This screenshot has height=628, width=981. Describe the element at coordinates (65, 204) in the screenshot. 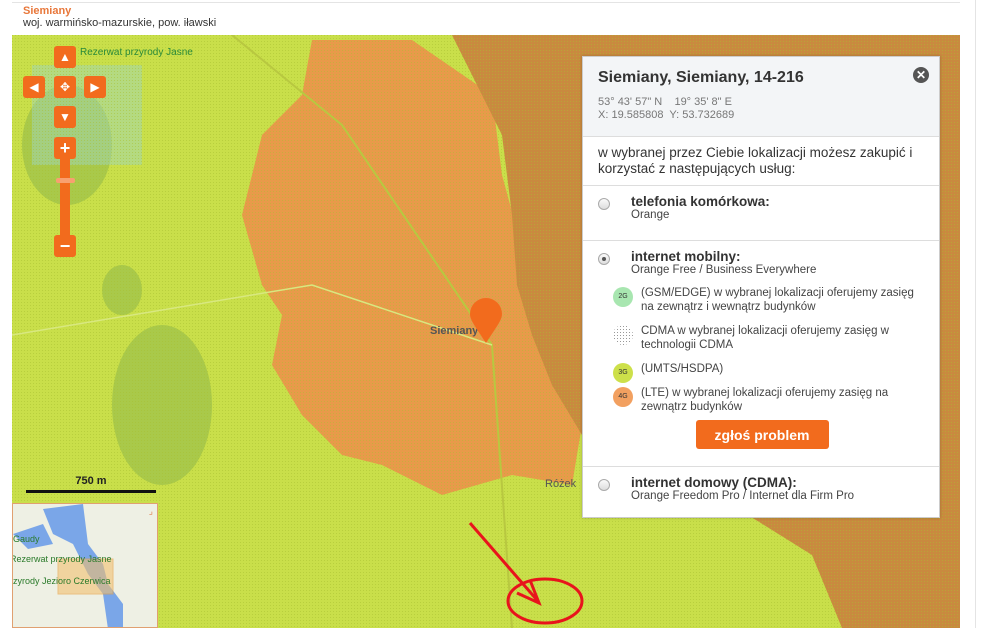

I see `zoom-slider` at that location.